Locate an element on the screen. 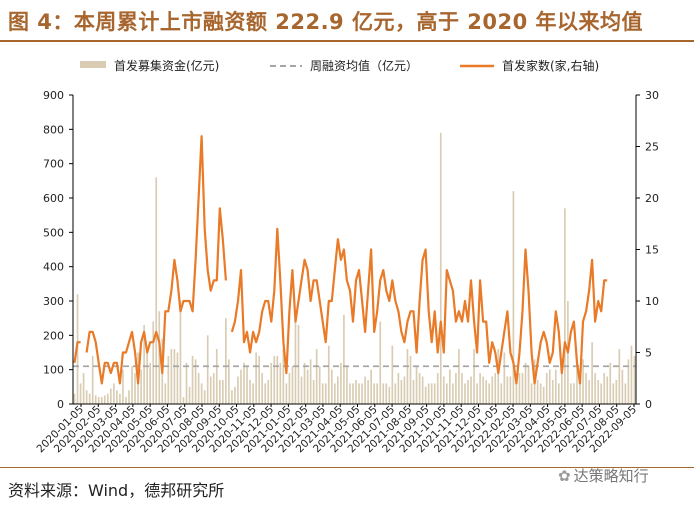  y-left-tick-label: 0 is located at coordinates (60, 404).